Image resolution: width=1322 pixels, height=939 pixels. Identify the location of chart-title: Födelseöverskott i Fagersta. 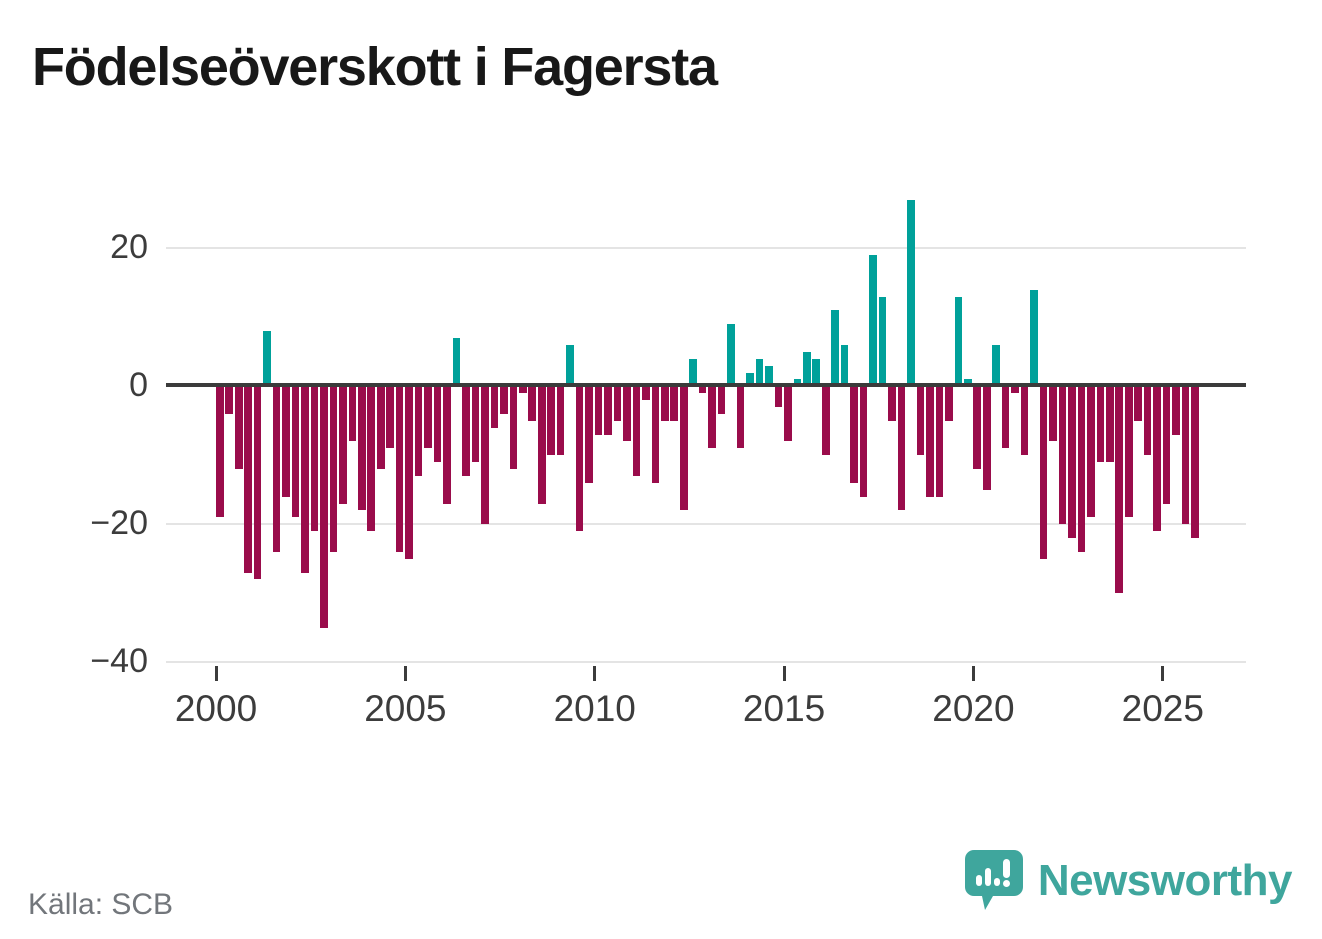
(375, 67).